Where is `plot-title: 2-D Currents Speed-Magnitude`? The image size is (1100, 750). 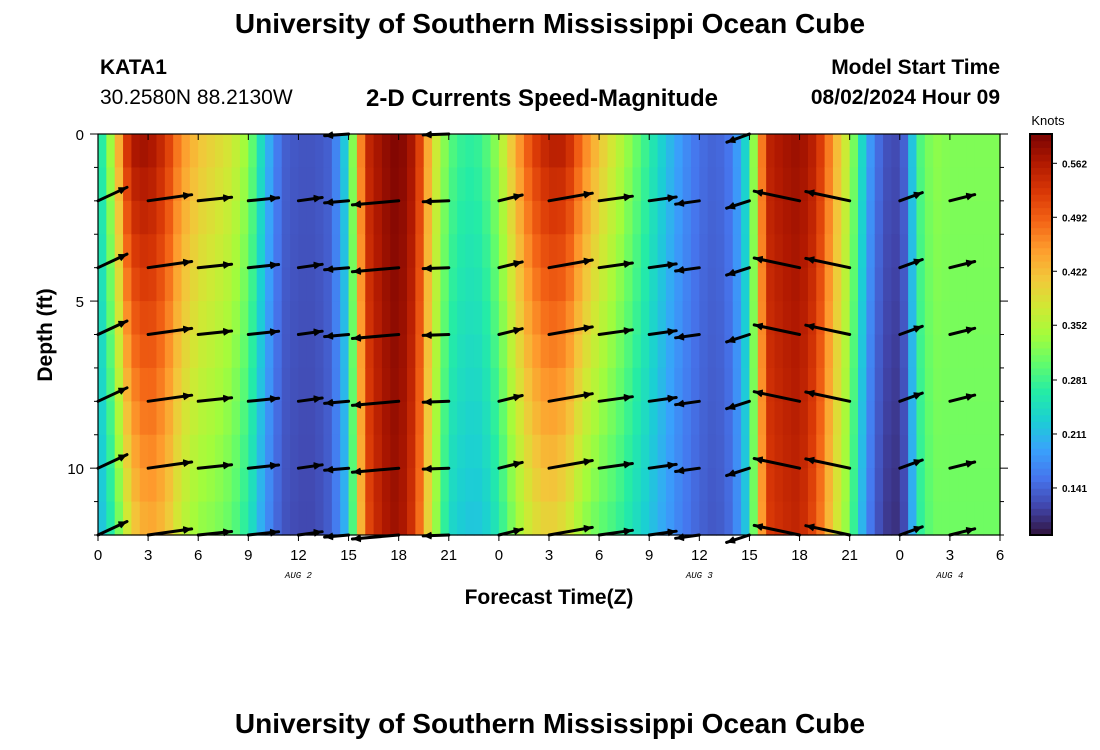 plot-title: 2-D Currents Speed-Magnitude is located at coordinates (542, 98).